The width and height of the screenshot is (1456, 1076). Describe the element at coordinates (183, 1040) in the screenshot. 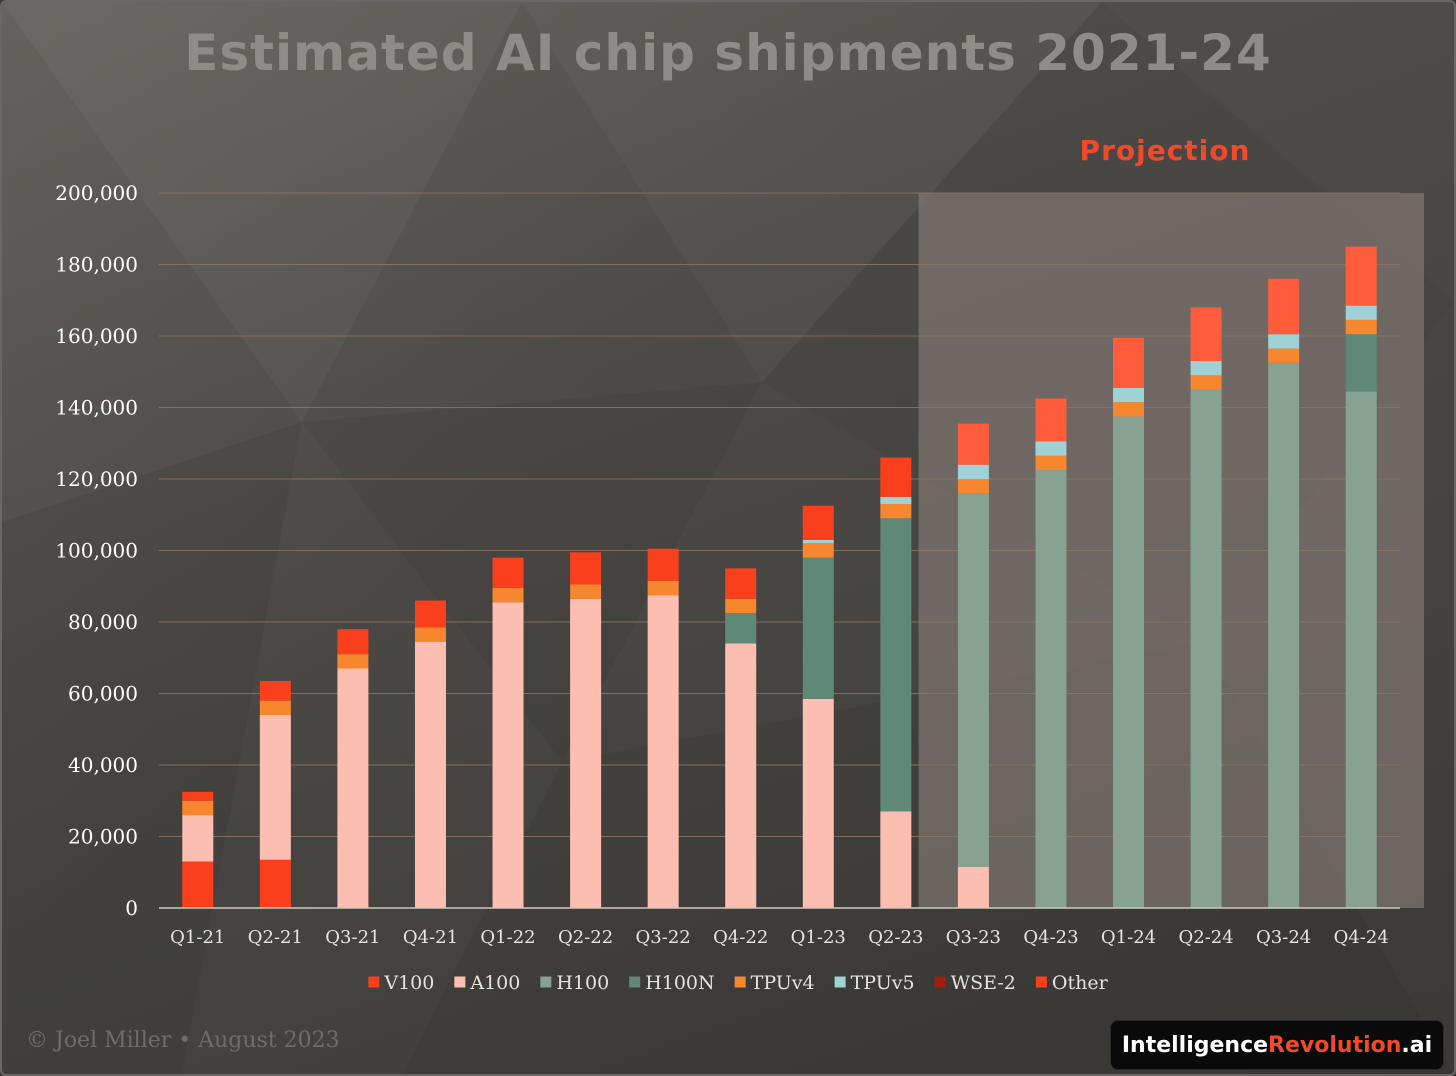

I see `credit-text: © Joel Miller • August 2023` at that location.